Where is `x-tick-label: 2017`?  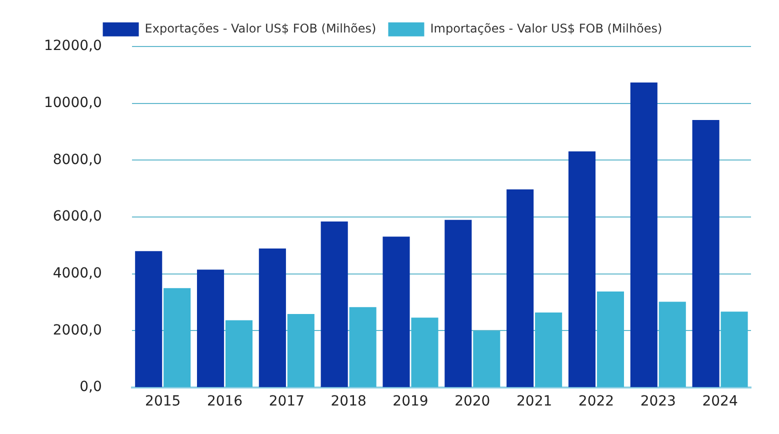 x-tick-label: 2017 is located at coordinates (286, 402).